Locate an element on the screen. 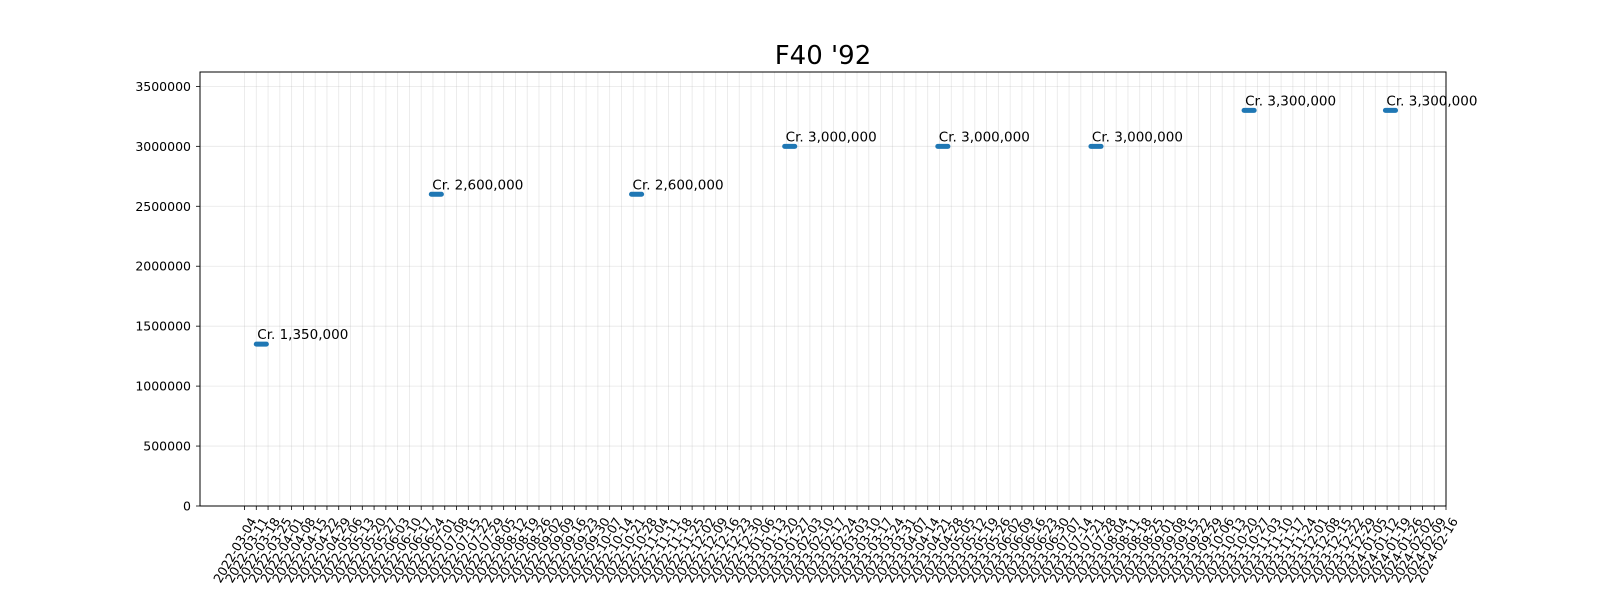 The image size is (1600, 600). y-tick-label: 500000 is located at coordinates (167, 446).